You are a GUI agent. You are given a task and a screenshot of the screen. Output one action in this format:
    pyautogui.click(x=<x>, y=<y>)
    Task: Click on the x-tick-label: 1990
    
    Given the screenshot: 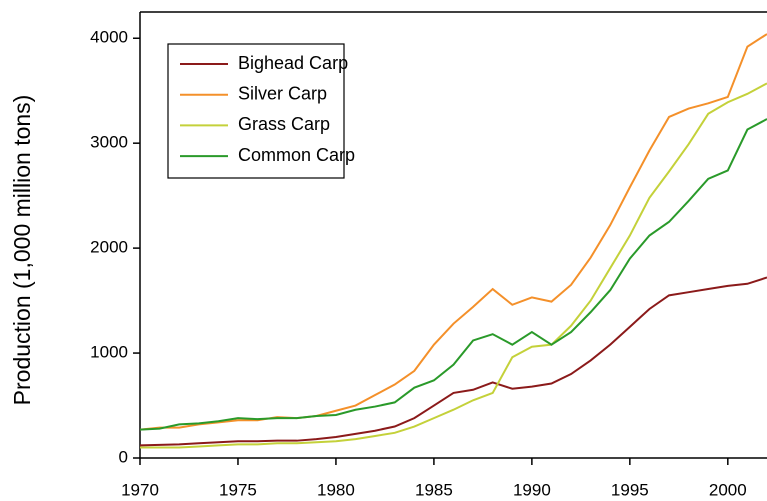 What is the action you would take?
    pyautogui.click(x=532, y=489)
    